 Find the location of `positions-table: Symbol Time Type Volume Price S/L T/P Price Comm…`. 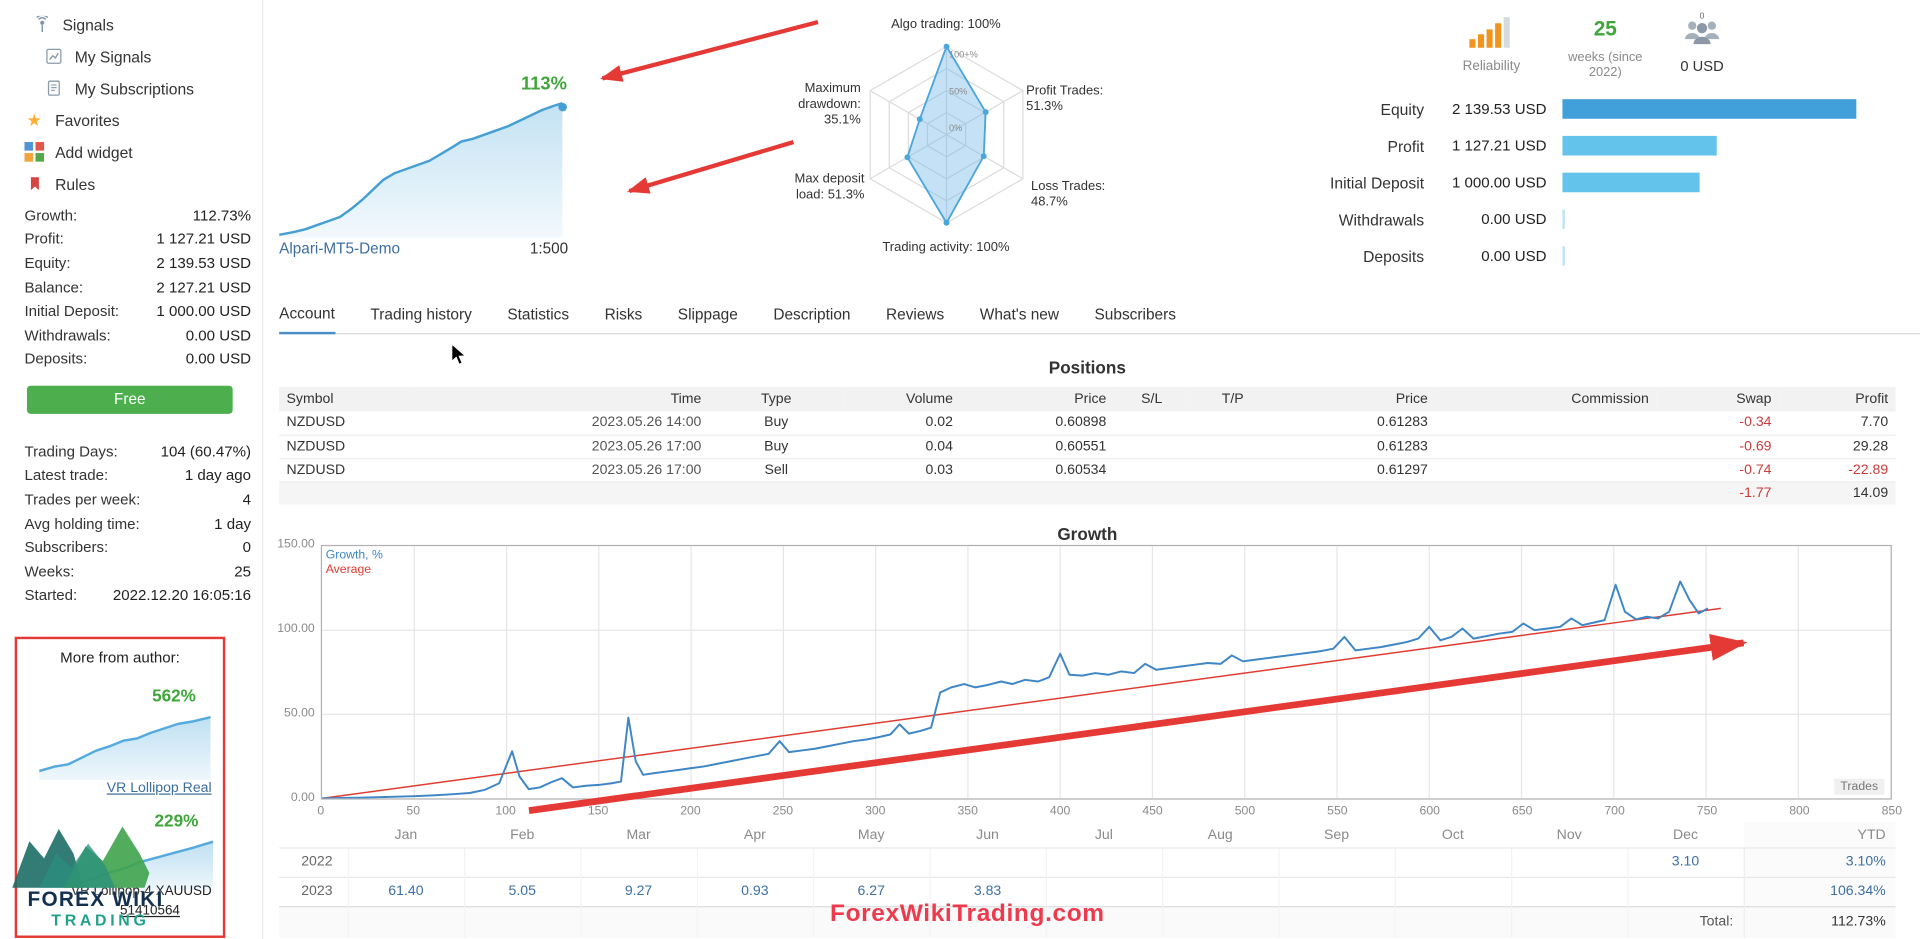

positions-table: Symbol Time Type Volume Price S/L T/P Price Comm… is located at coordinates (1087, 445).